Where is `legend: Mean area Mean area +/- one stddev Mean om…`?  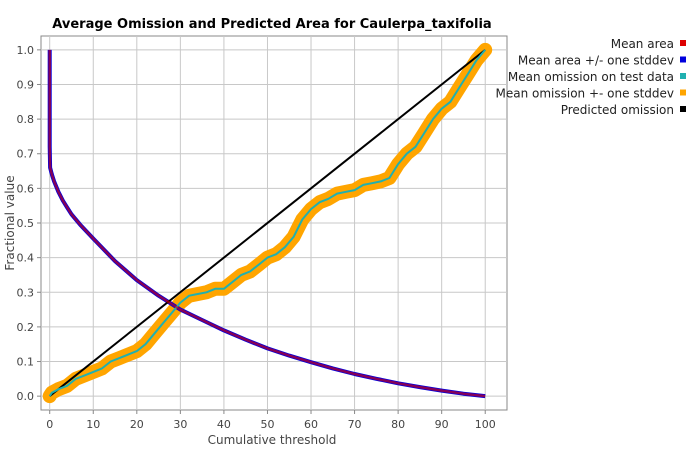 legend: Mean area Mean area +/- one stddev Mean om… is located at coordinates (591, 77).